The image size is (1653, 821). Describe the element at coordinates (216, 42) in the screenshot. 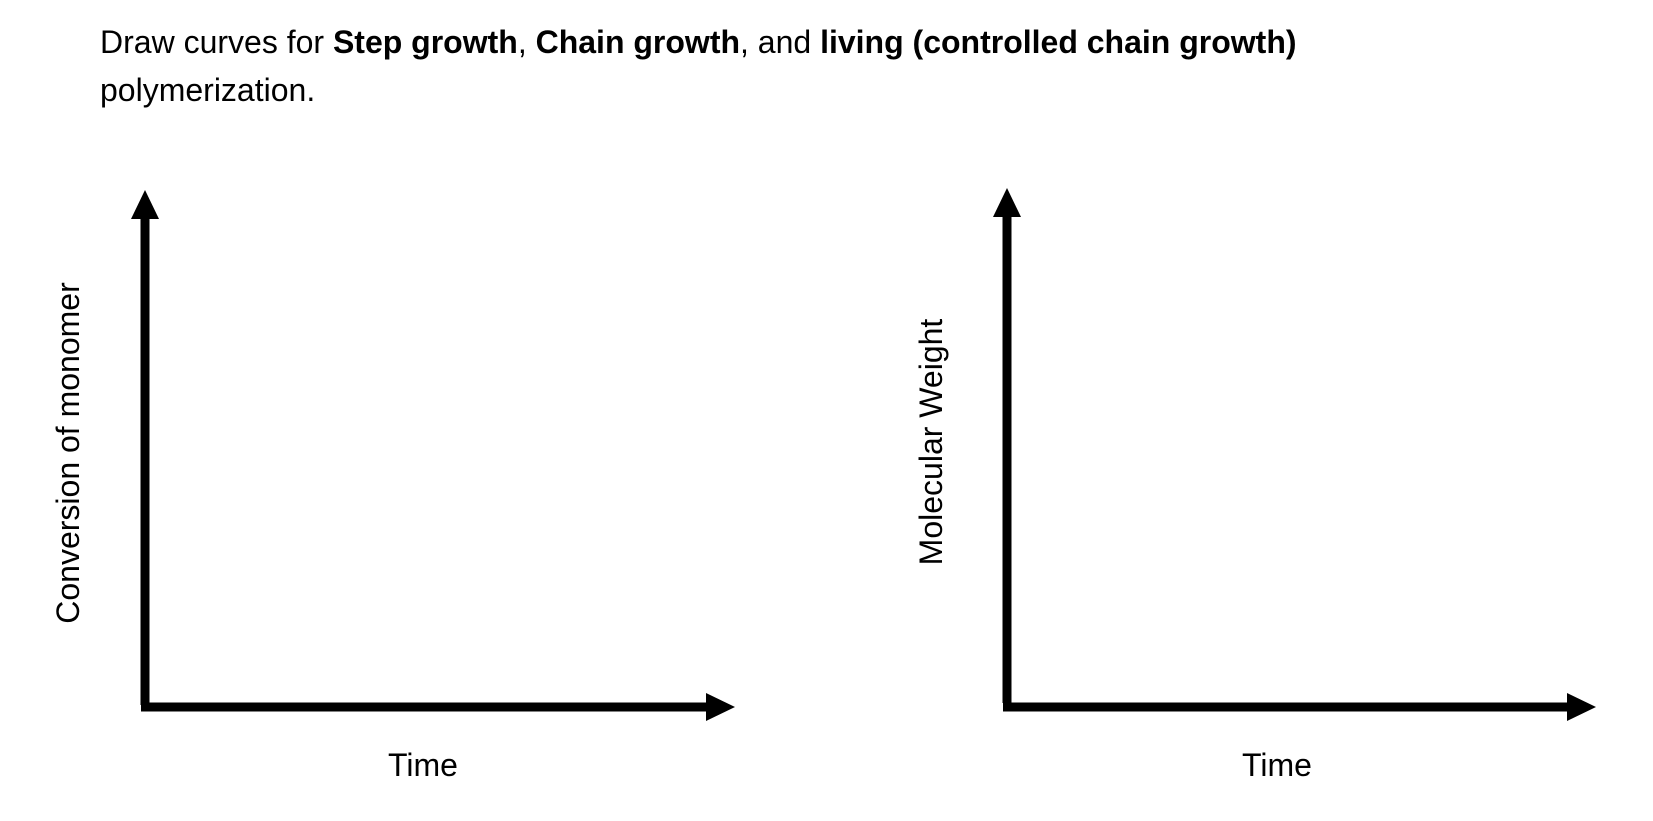

I see `prompt-text-start: Draw curves for` at that location.